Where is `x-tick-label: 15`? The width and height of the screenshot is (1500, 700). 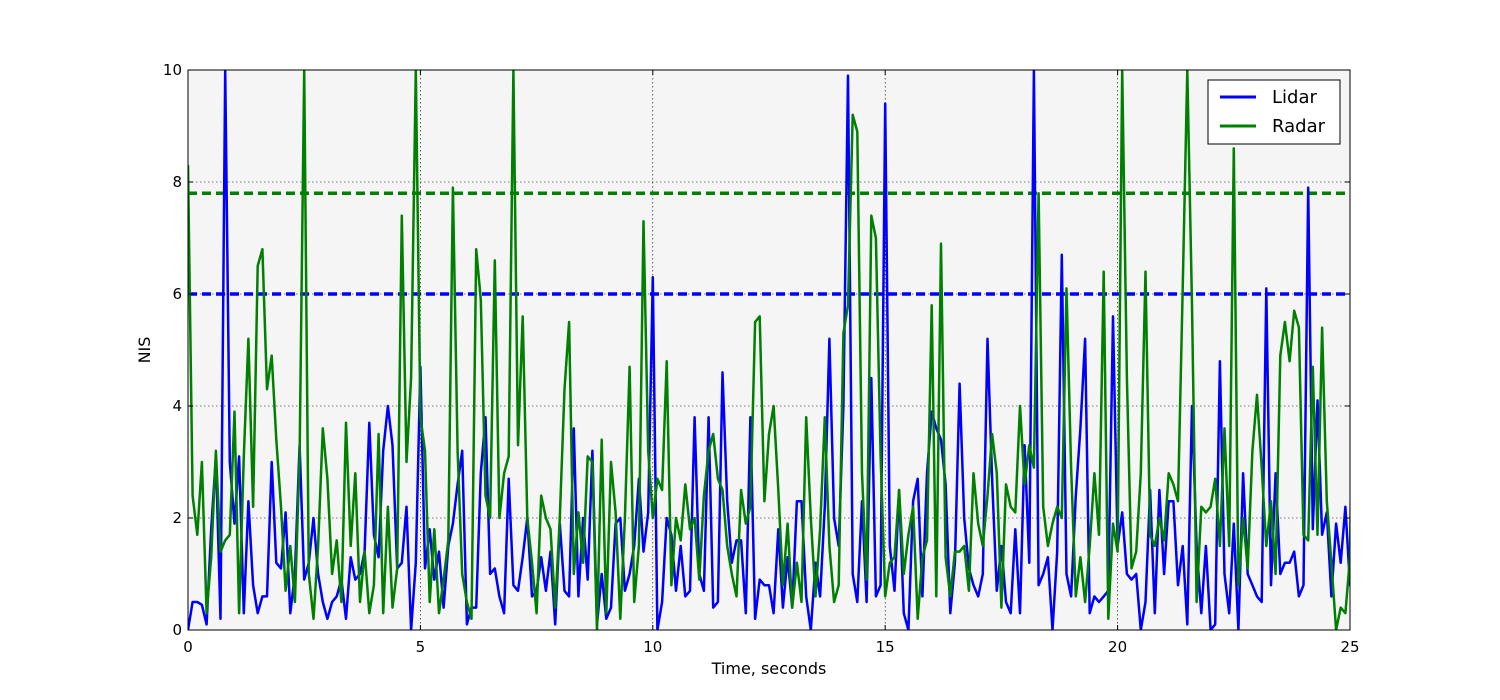
x-tick-label: 15 is located at coordinates (885, 647).